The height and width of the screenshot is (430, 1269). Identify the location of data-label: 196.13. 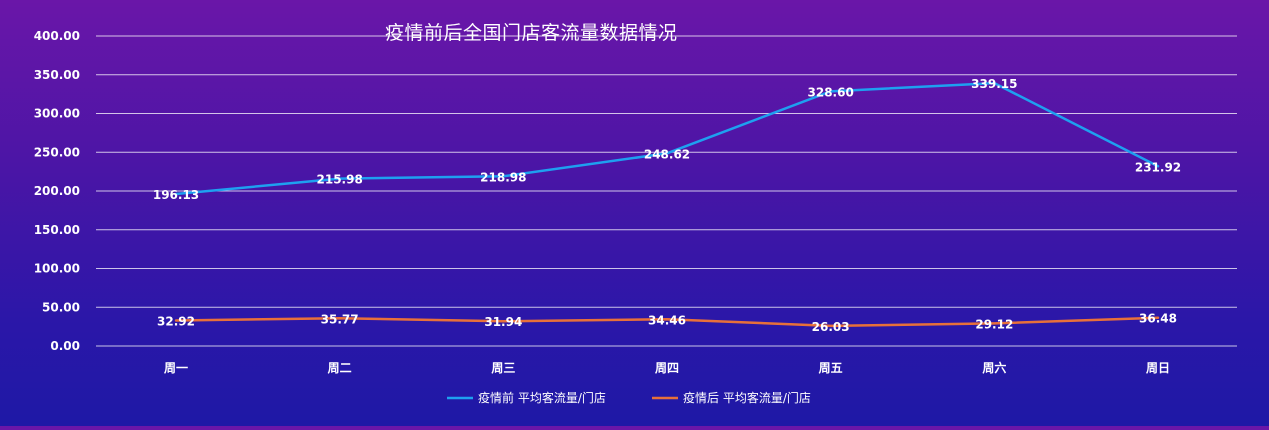
(176, 195).